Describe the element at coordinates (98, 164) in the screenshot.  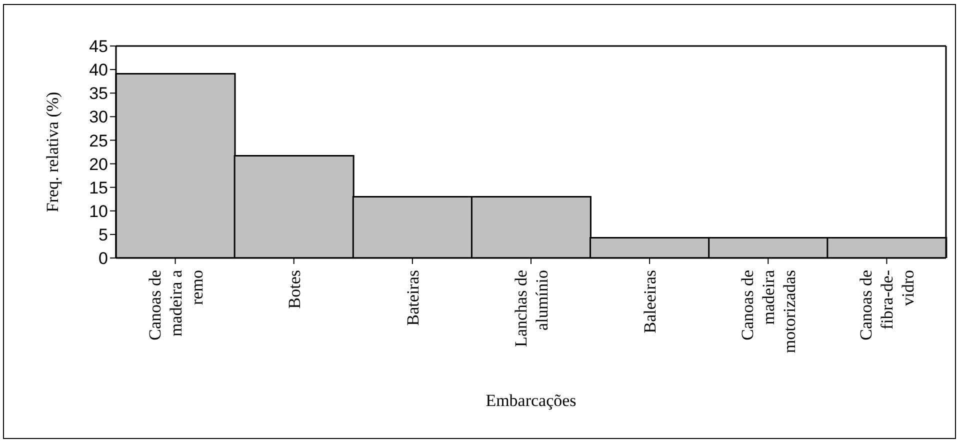
I see `y-tick-label: 20` at that location.